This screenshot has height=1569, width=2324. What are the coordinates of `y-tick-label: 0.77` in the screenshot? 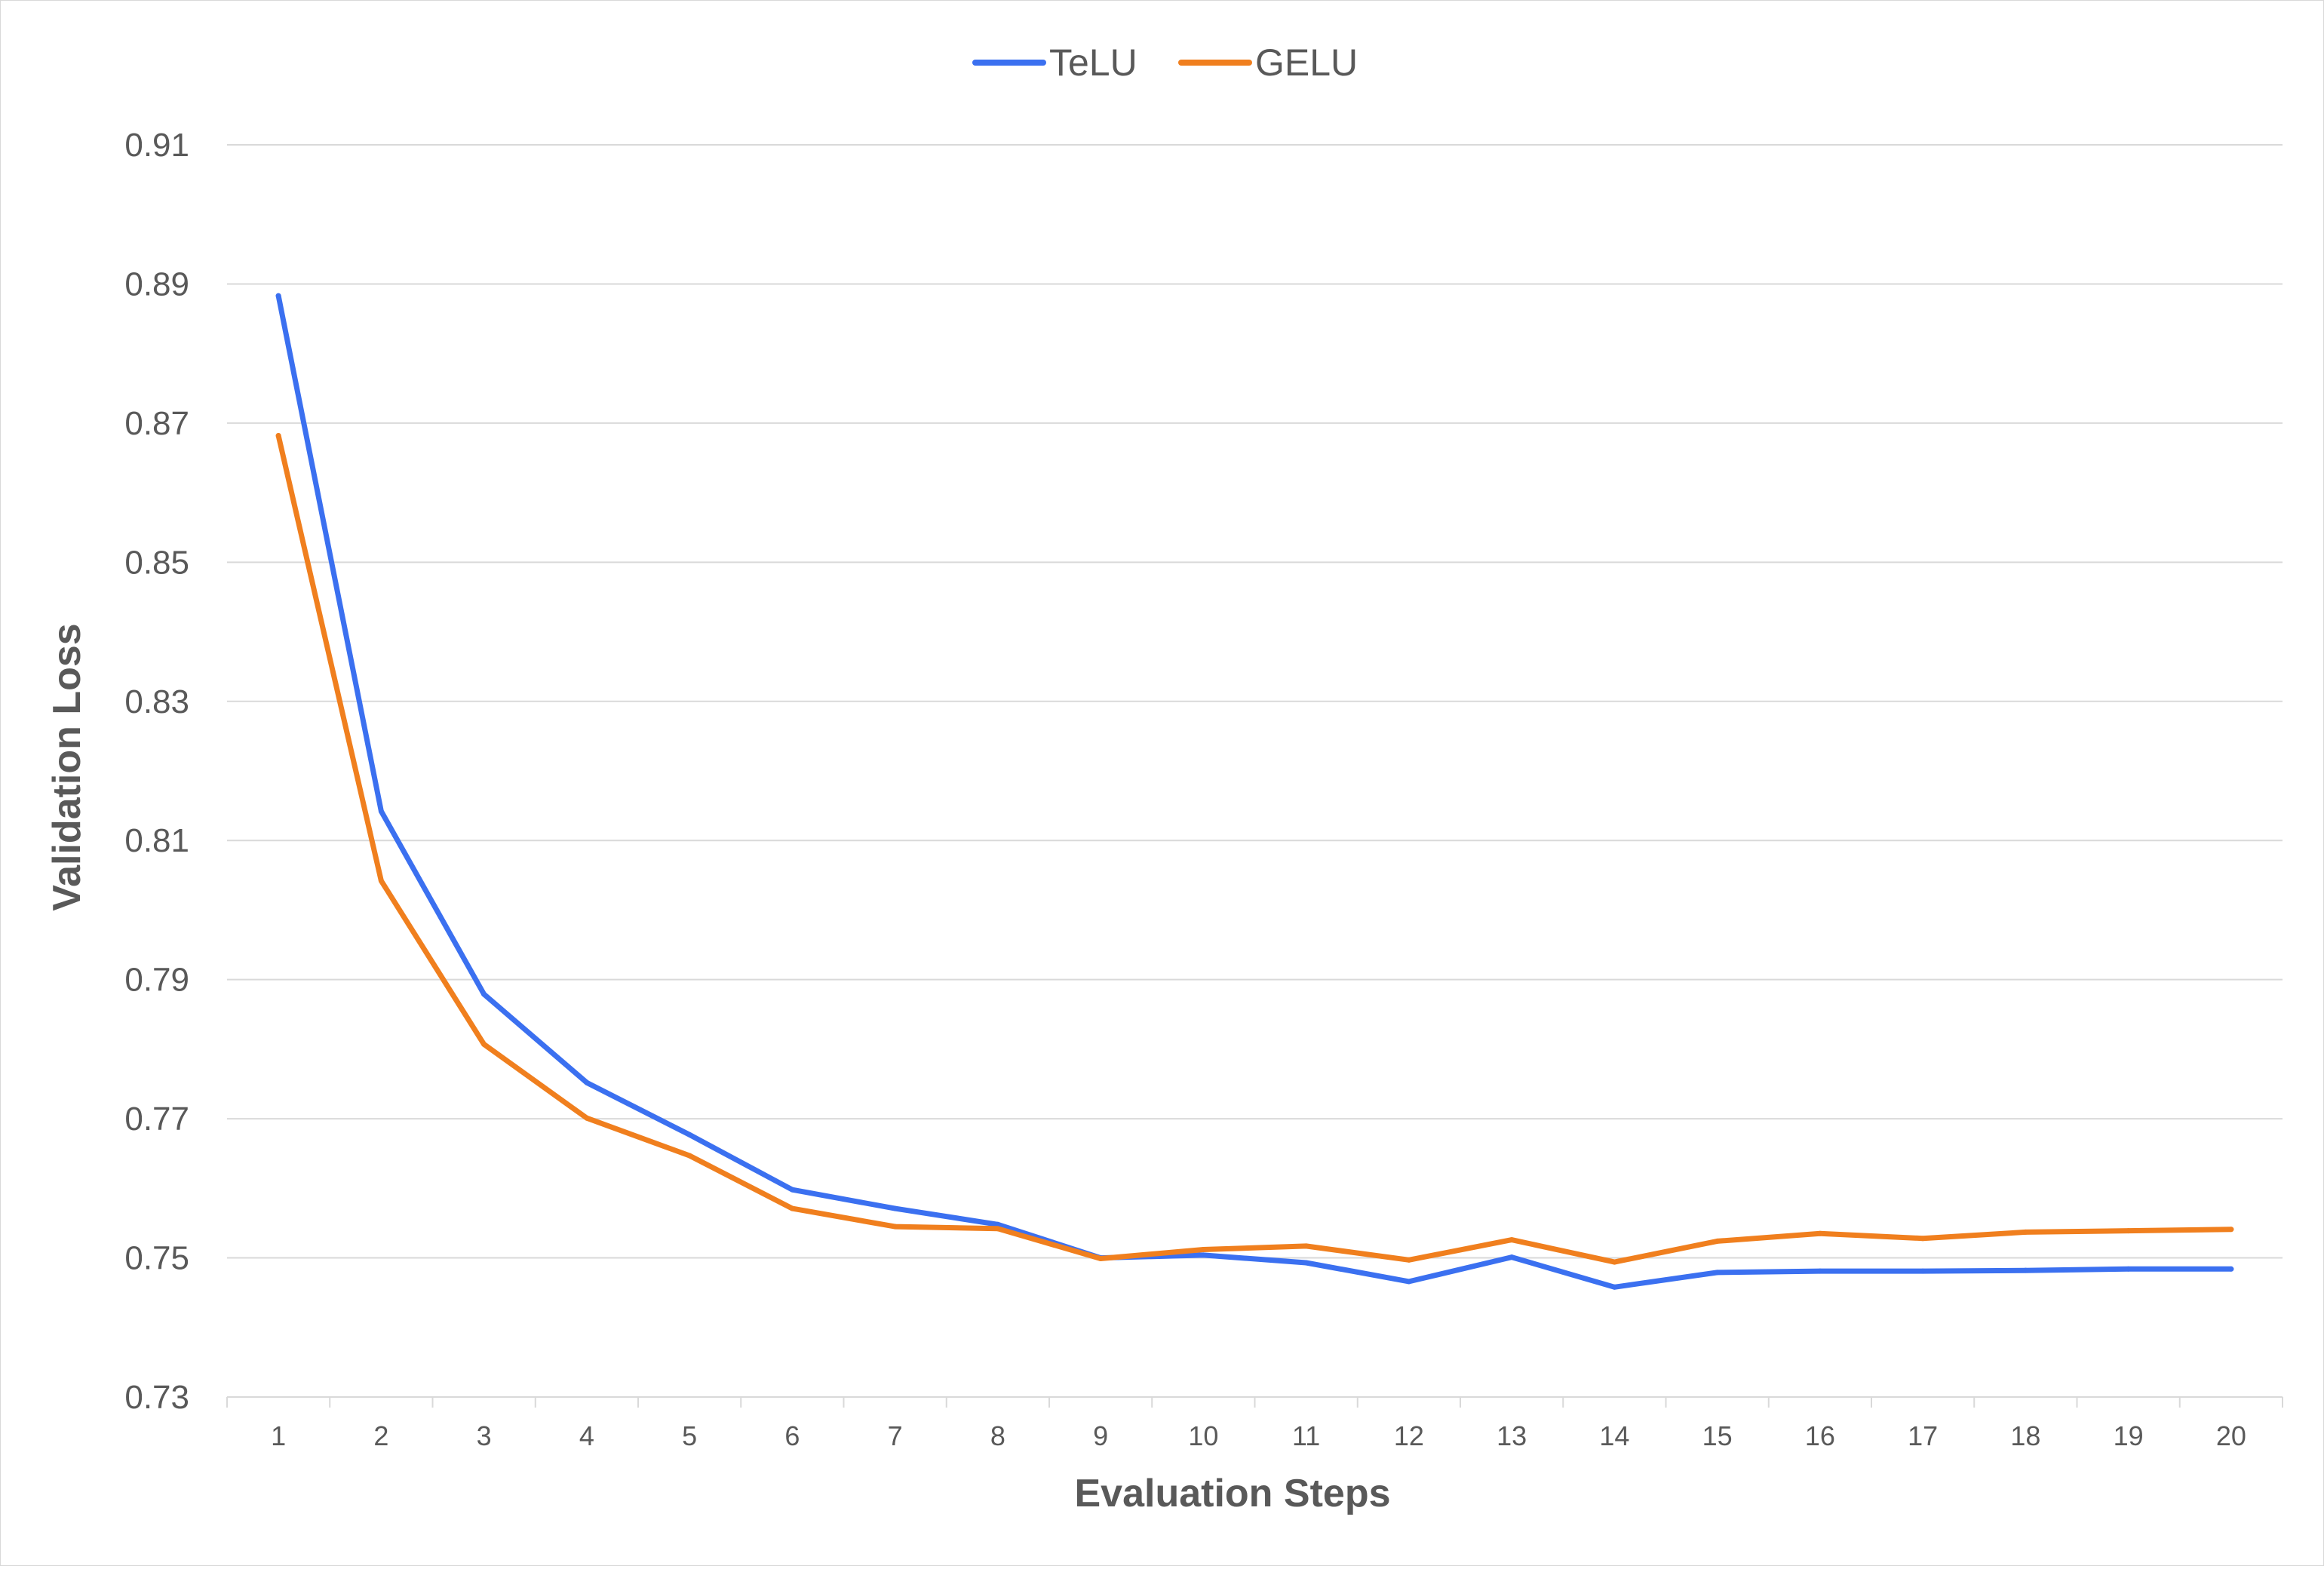 It's located at (156, 1119).